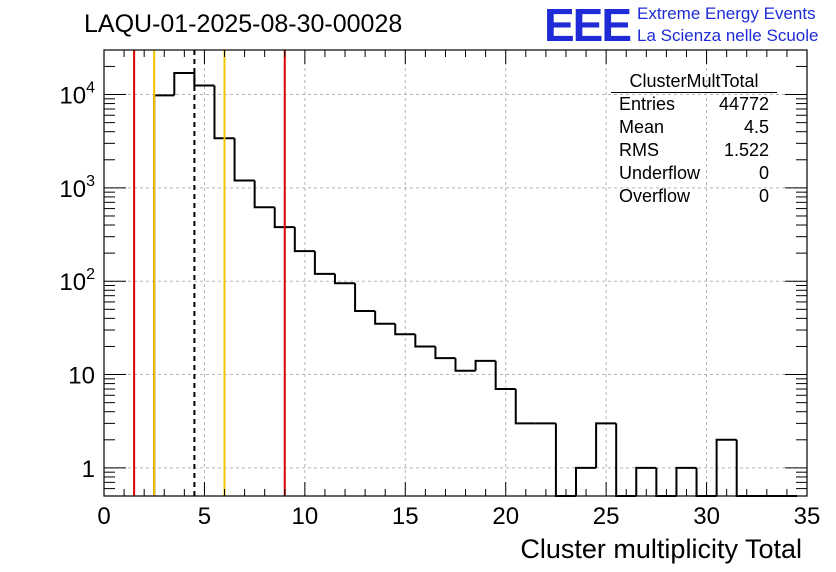 This screenshot has height=572, width=836. Describe the element at coordinates (694, 104) in the screenshot. I see `stats-row-entries: Entries 44772` at that location.